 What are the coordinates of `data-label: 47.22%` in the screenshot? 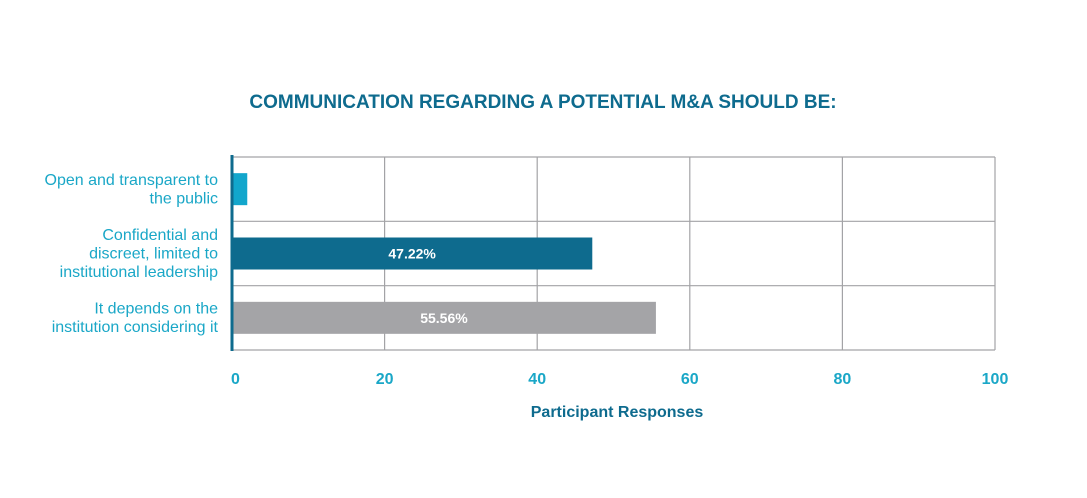 It's located at (412, 254).